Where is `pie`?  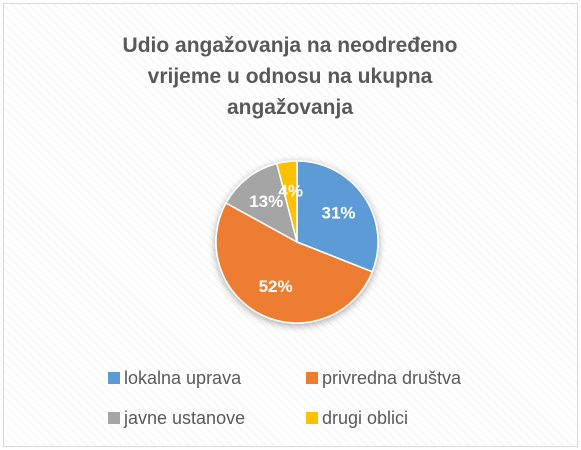
pie is located at coordinates (297, 242).